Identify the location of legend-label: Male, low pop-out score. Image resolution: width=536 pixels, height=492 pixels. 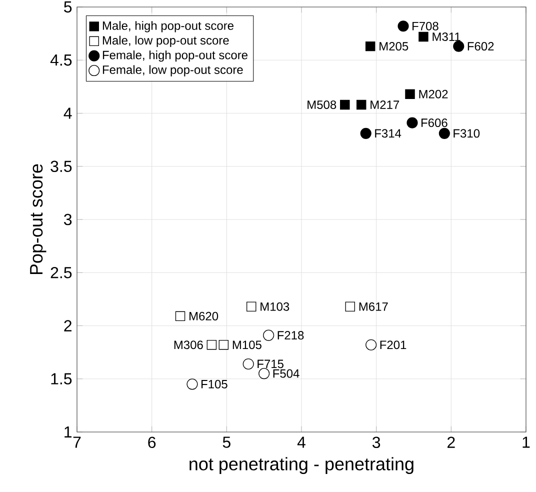
(165, 41).